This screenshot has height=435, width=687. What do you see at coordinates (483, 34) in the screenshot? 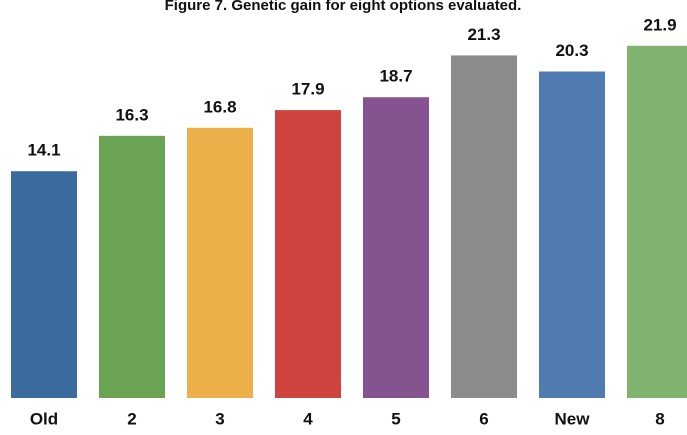
I see `value-label: 21.3` at bounding box center [483, 34].